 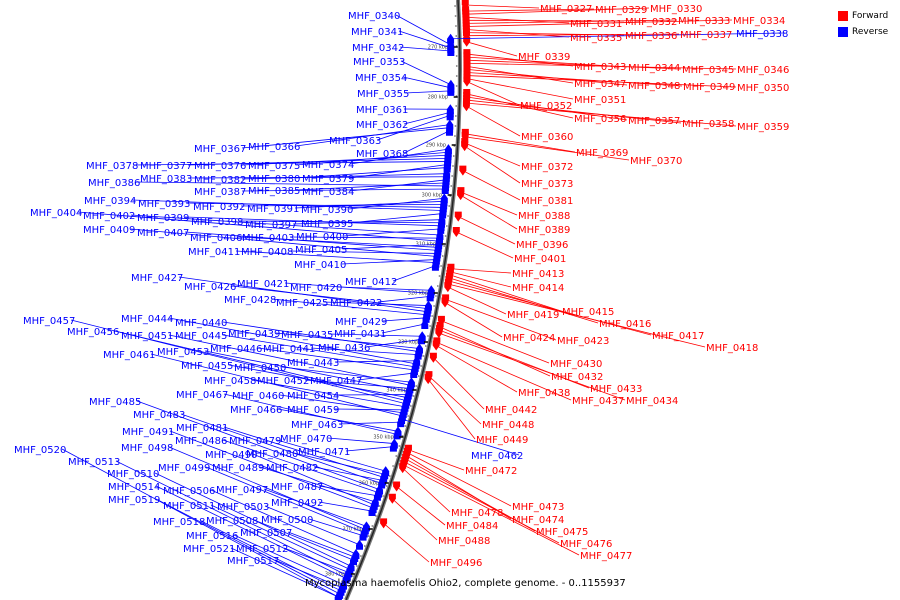 What do you see at coordinates (179, 522) in the screenshot?
I see `gene-label-mhf-0518: MHF_0518` at bounding box center [179, 522].